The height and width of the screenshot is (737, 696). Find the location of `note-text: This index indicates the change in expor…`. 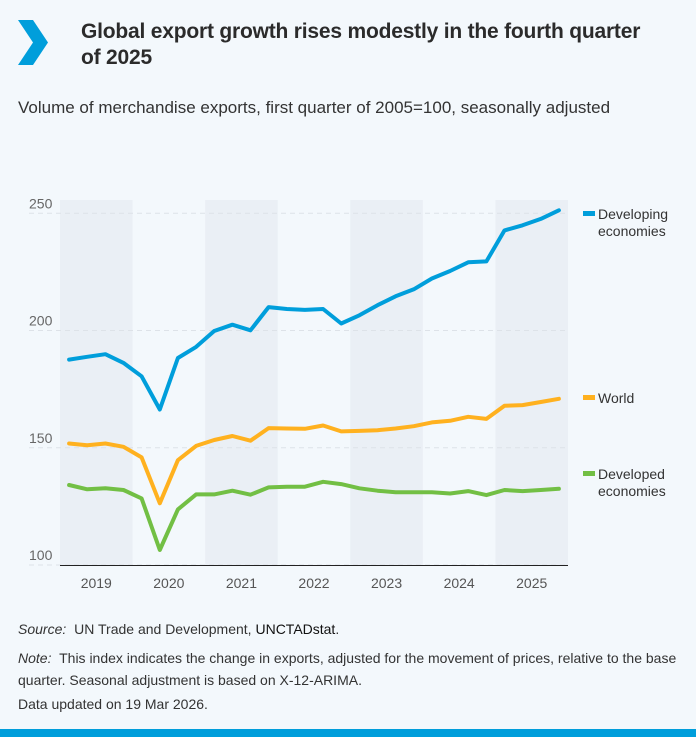

note-text: This index indicates the change in expor… is located at coordinates (347, 669).